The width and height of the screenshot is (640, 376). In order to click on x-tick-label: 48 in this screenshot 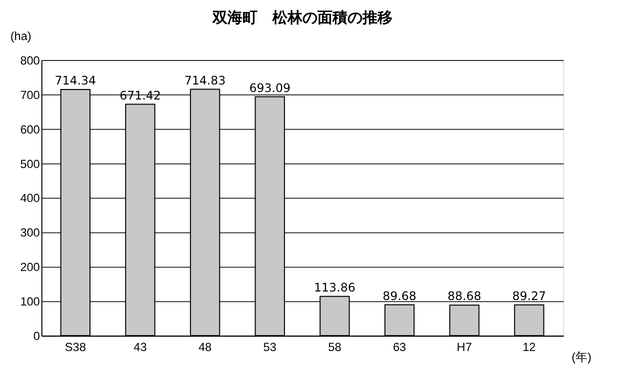, I will do `click(205, 347)`.